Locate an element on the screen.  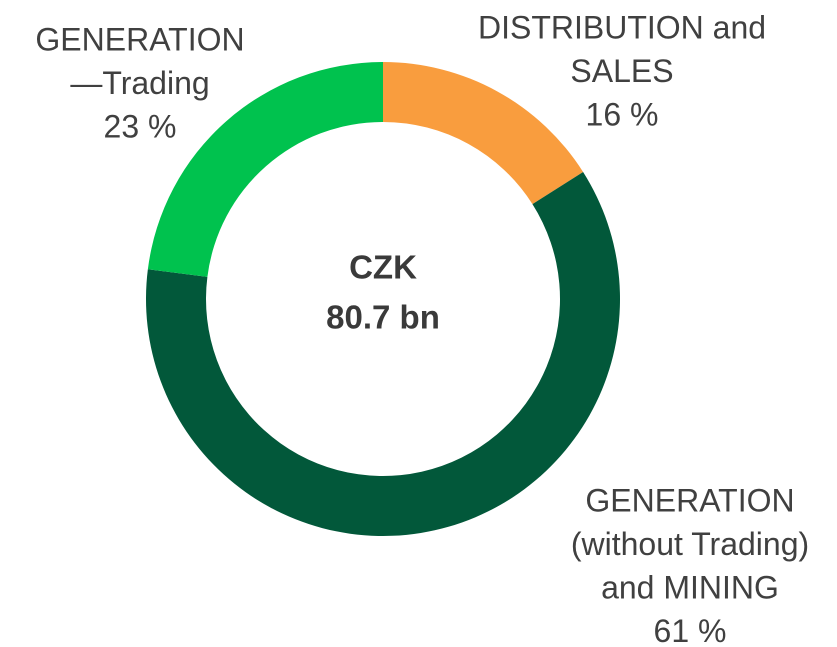
segment-label: (without Trading) is located at coordinates (690, 544).